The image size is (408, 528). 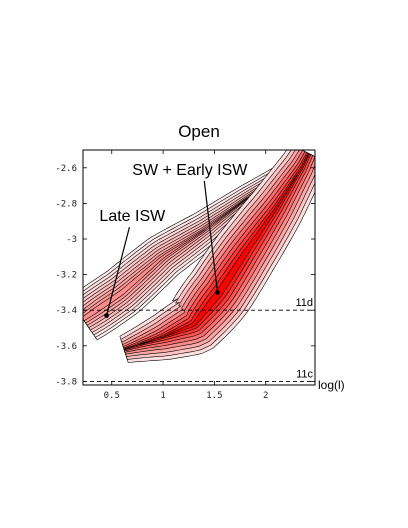 I want to click on y-tick-label: -3.4, so click(x=66, y=311).